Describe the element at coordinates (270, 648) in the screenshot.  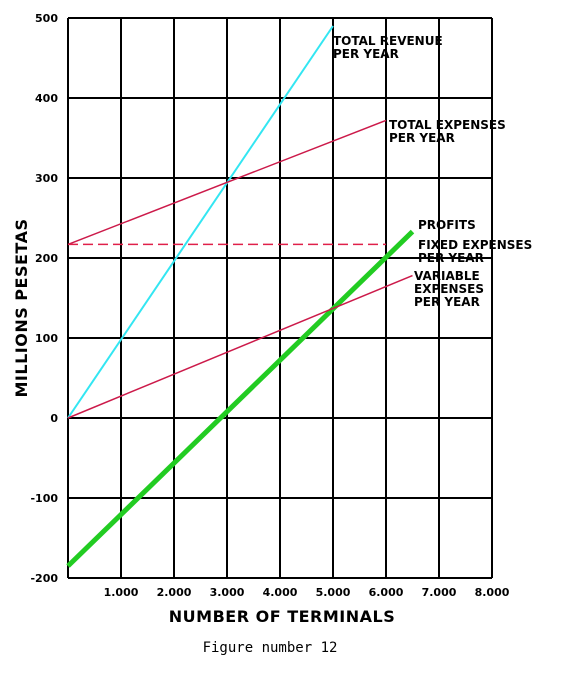
I see `figure-caption: Figure number 12` at that location.